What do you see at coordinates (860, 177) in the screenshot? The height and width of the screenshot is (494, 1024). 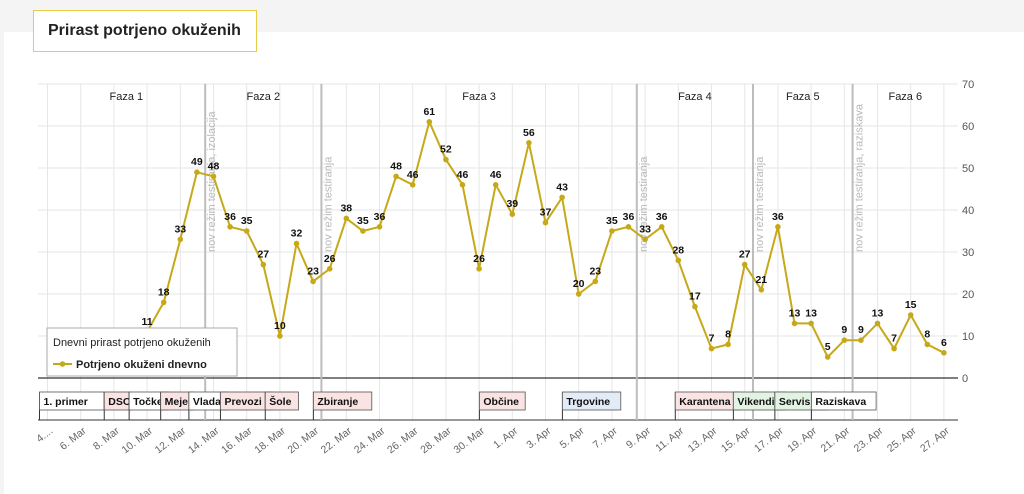 I see `phase-divider-label: nov režim testiranja, raziskava` at bounding box center [860, 177].